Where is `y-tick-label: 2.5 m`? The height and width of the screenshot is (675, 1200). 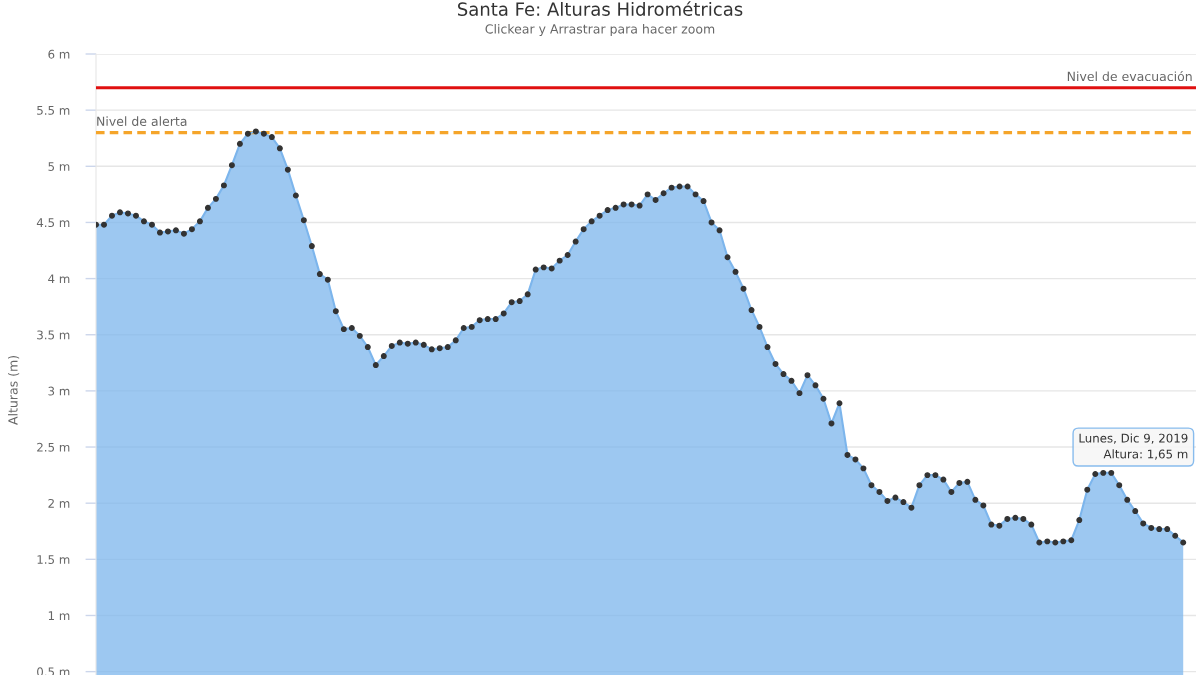 y-tick-label: 2.5 m is located at coordinates (53, 447).